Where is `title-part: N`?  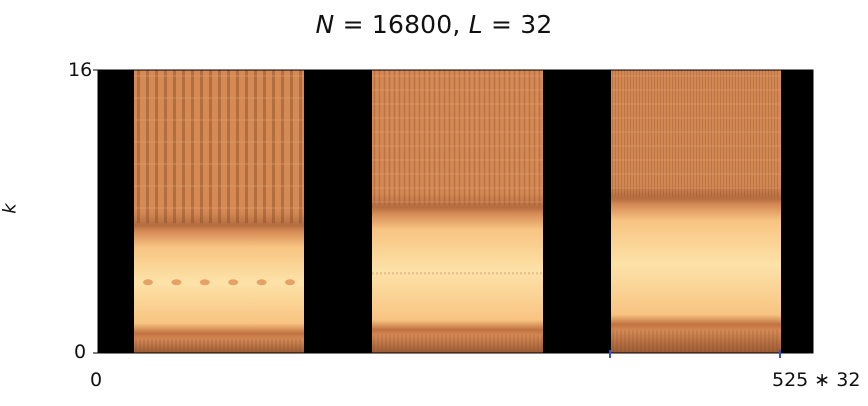 title-part: N is located at coordinates (325, 24).